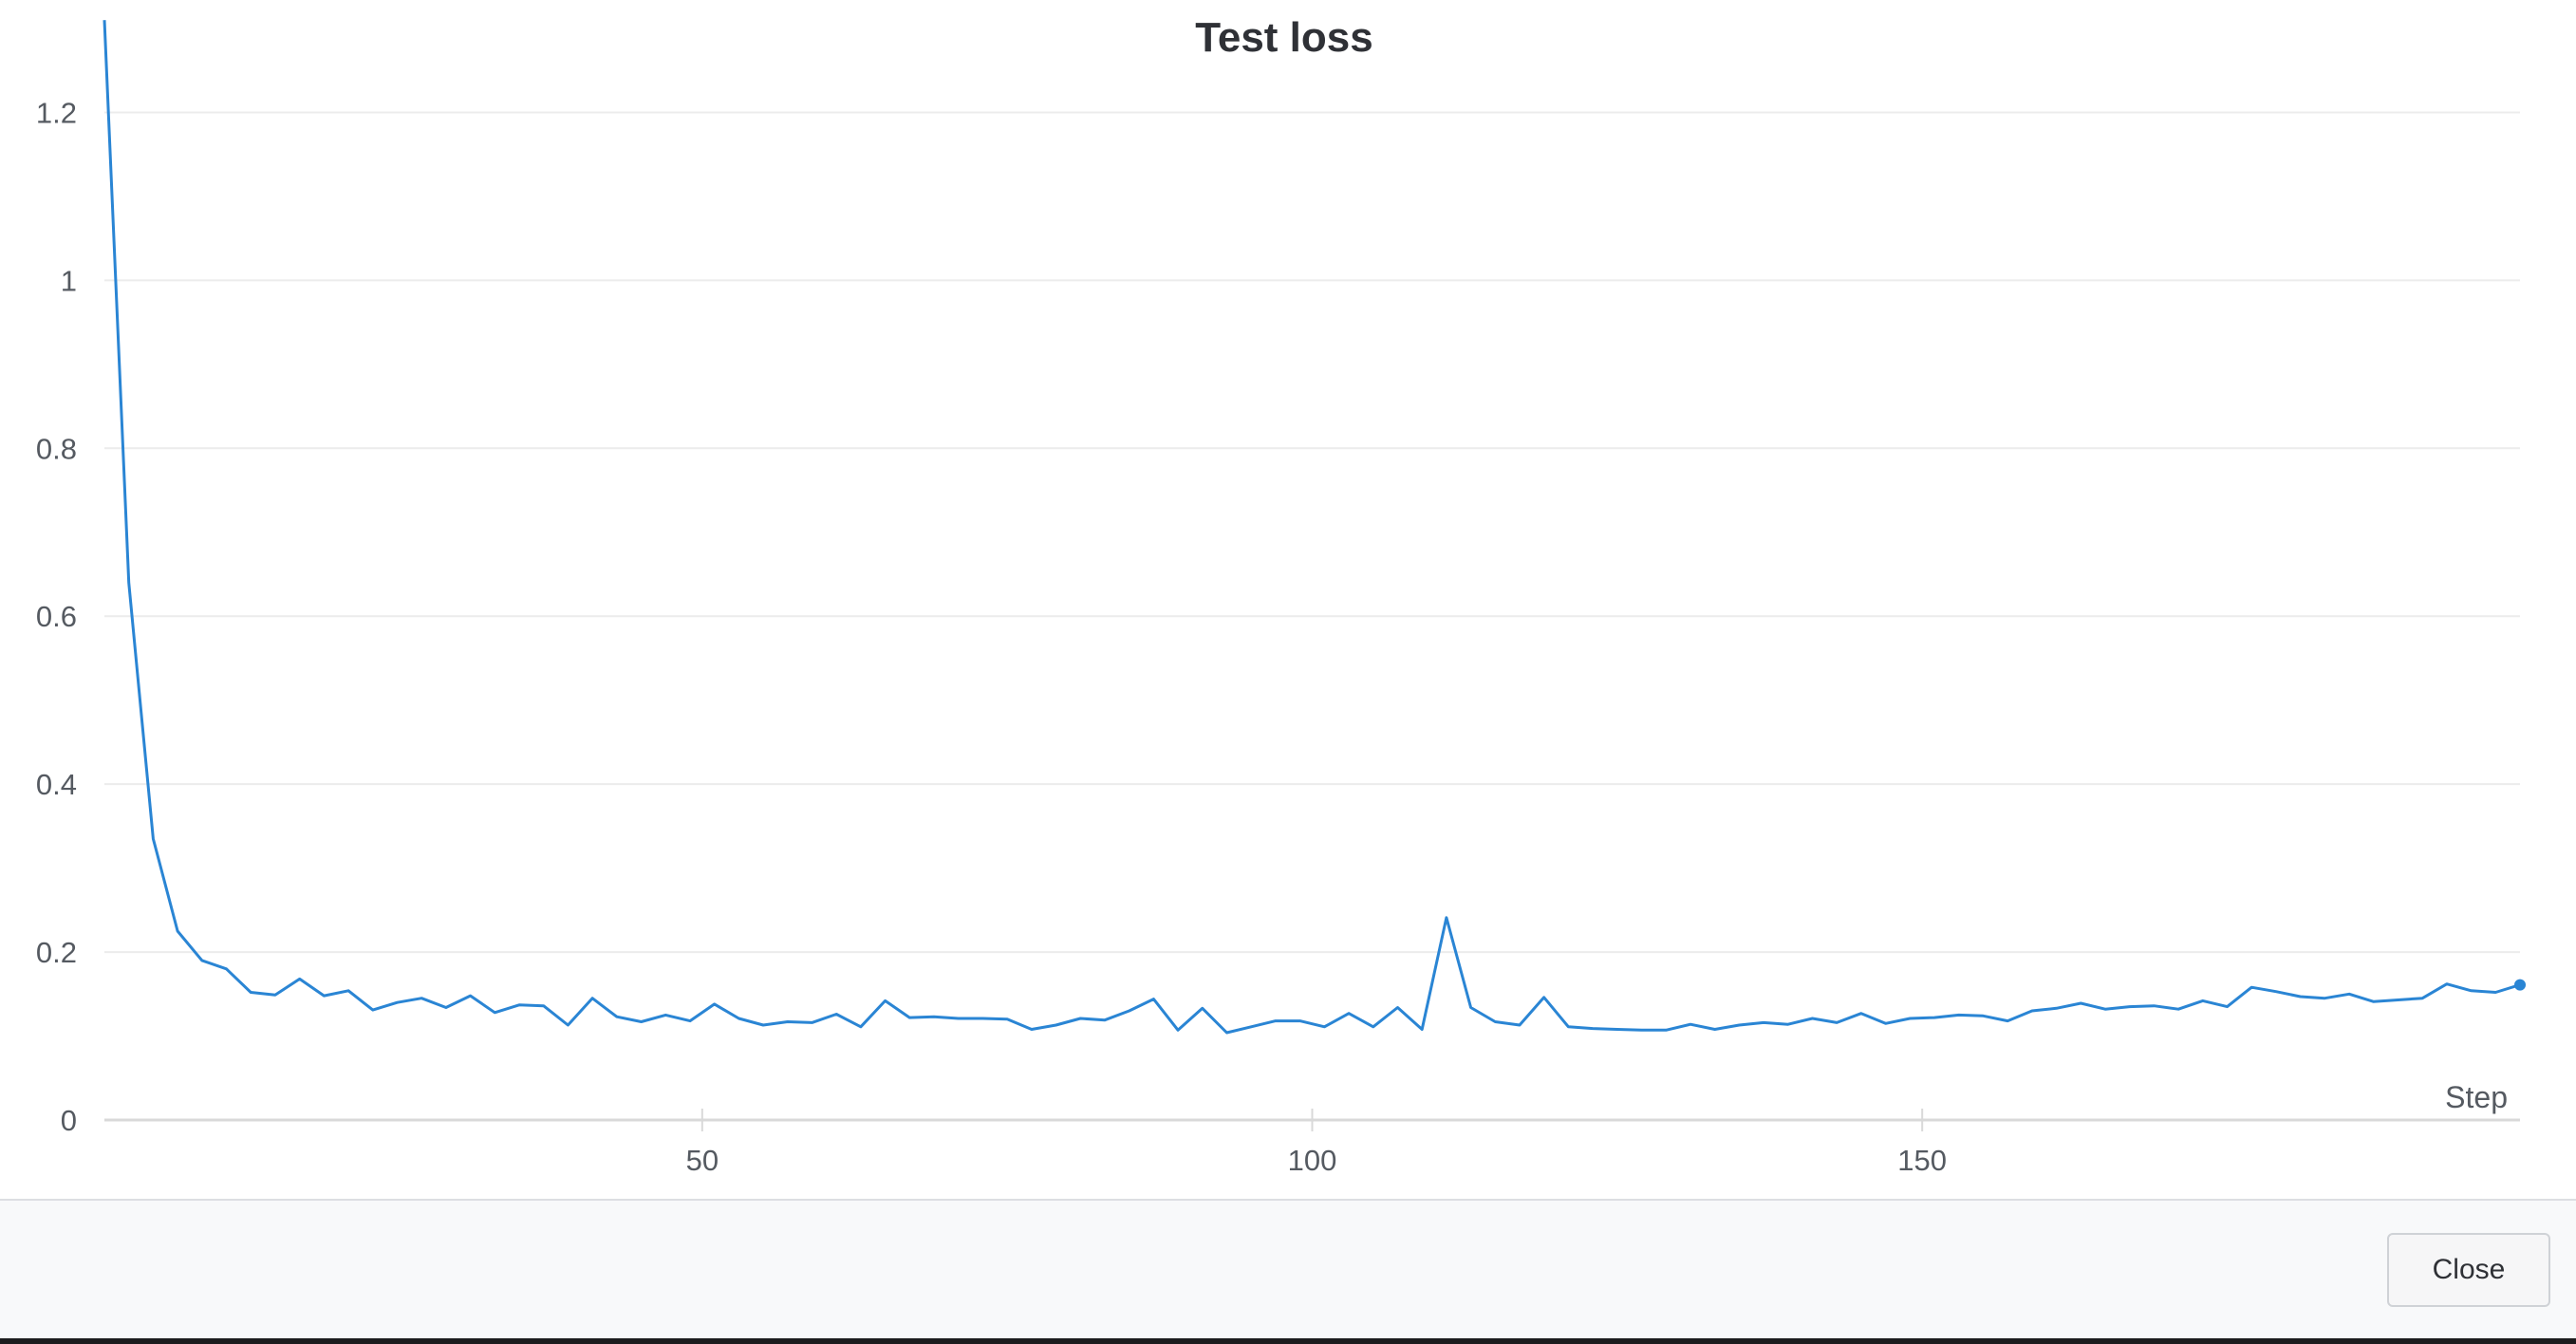 This screenshot has height=1344, width=2576. What do you see at coordinates (1312, 1160) in the screenshot?
I see `x-tick-label: 100` at bounding box center [1312, 1160].